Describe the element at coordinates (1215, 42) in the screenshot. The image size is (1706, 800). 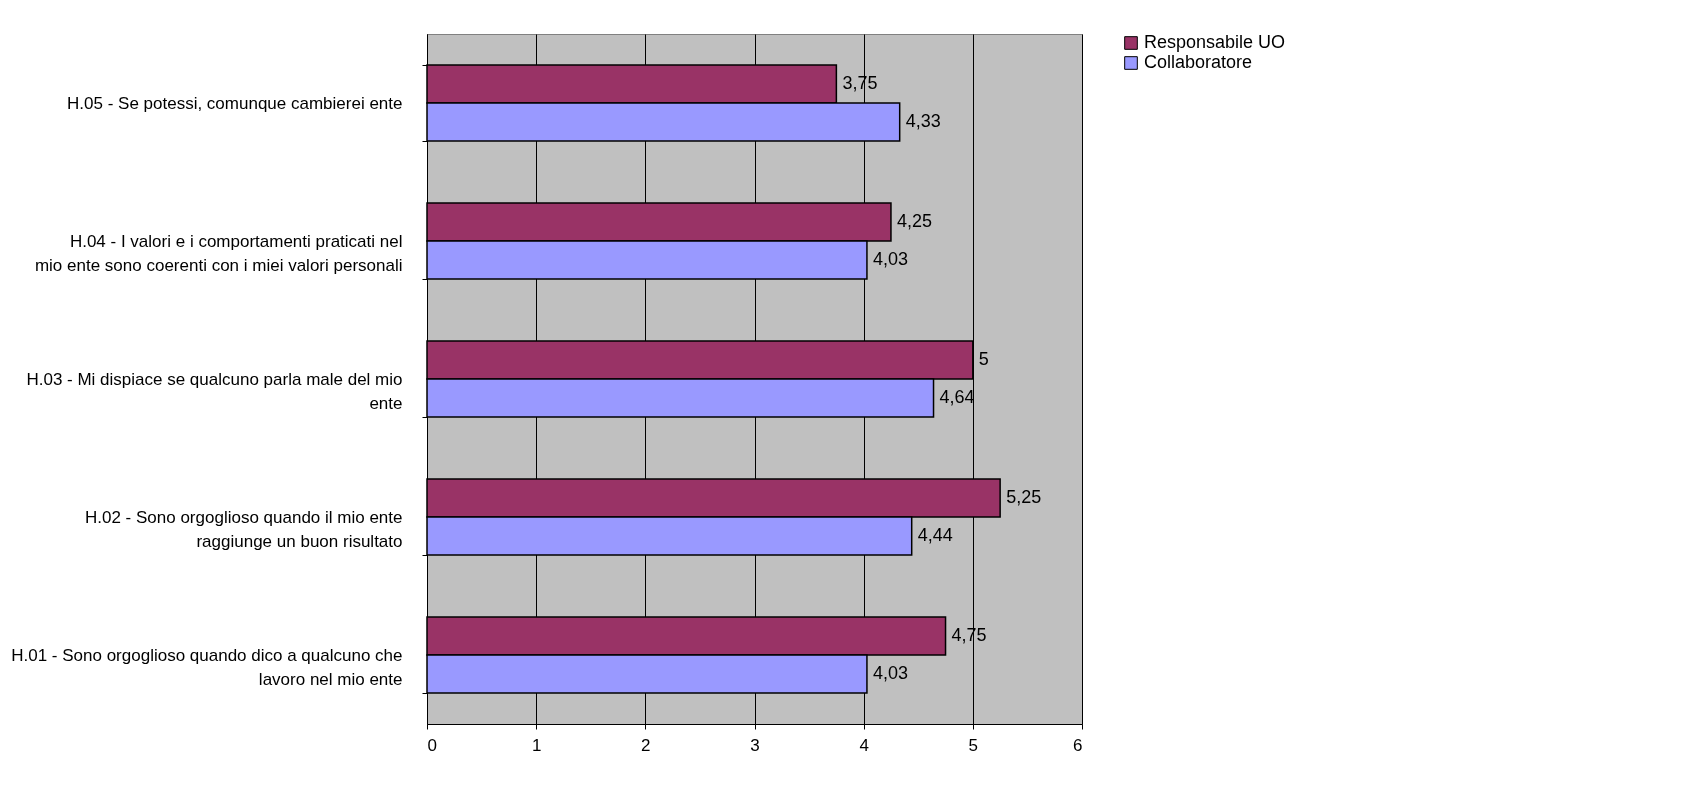
I see `legend-label: Responsabile UO` at that location.